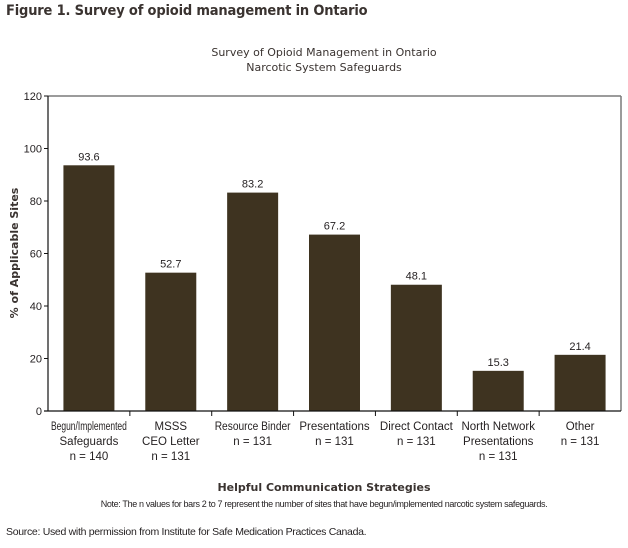  Describe the element at coordinates (88, 157) in the screenshot. I see `data-label: 93.6` at that location.